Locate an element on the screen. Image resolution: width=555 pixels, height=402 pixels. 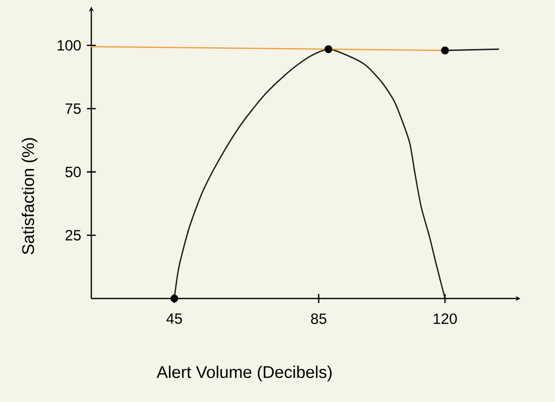
x-axis-title: Alert Volume (Decibels) is located at coordinates (244, 374).